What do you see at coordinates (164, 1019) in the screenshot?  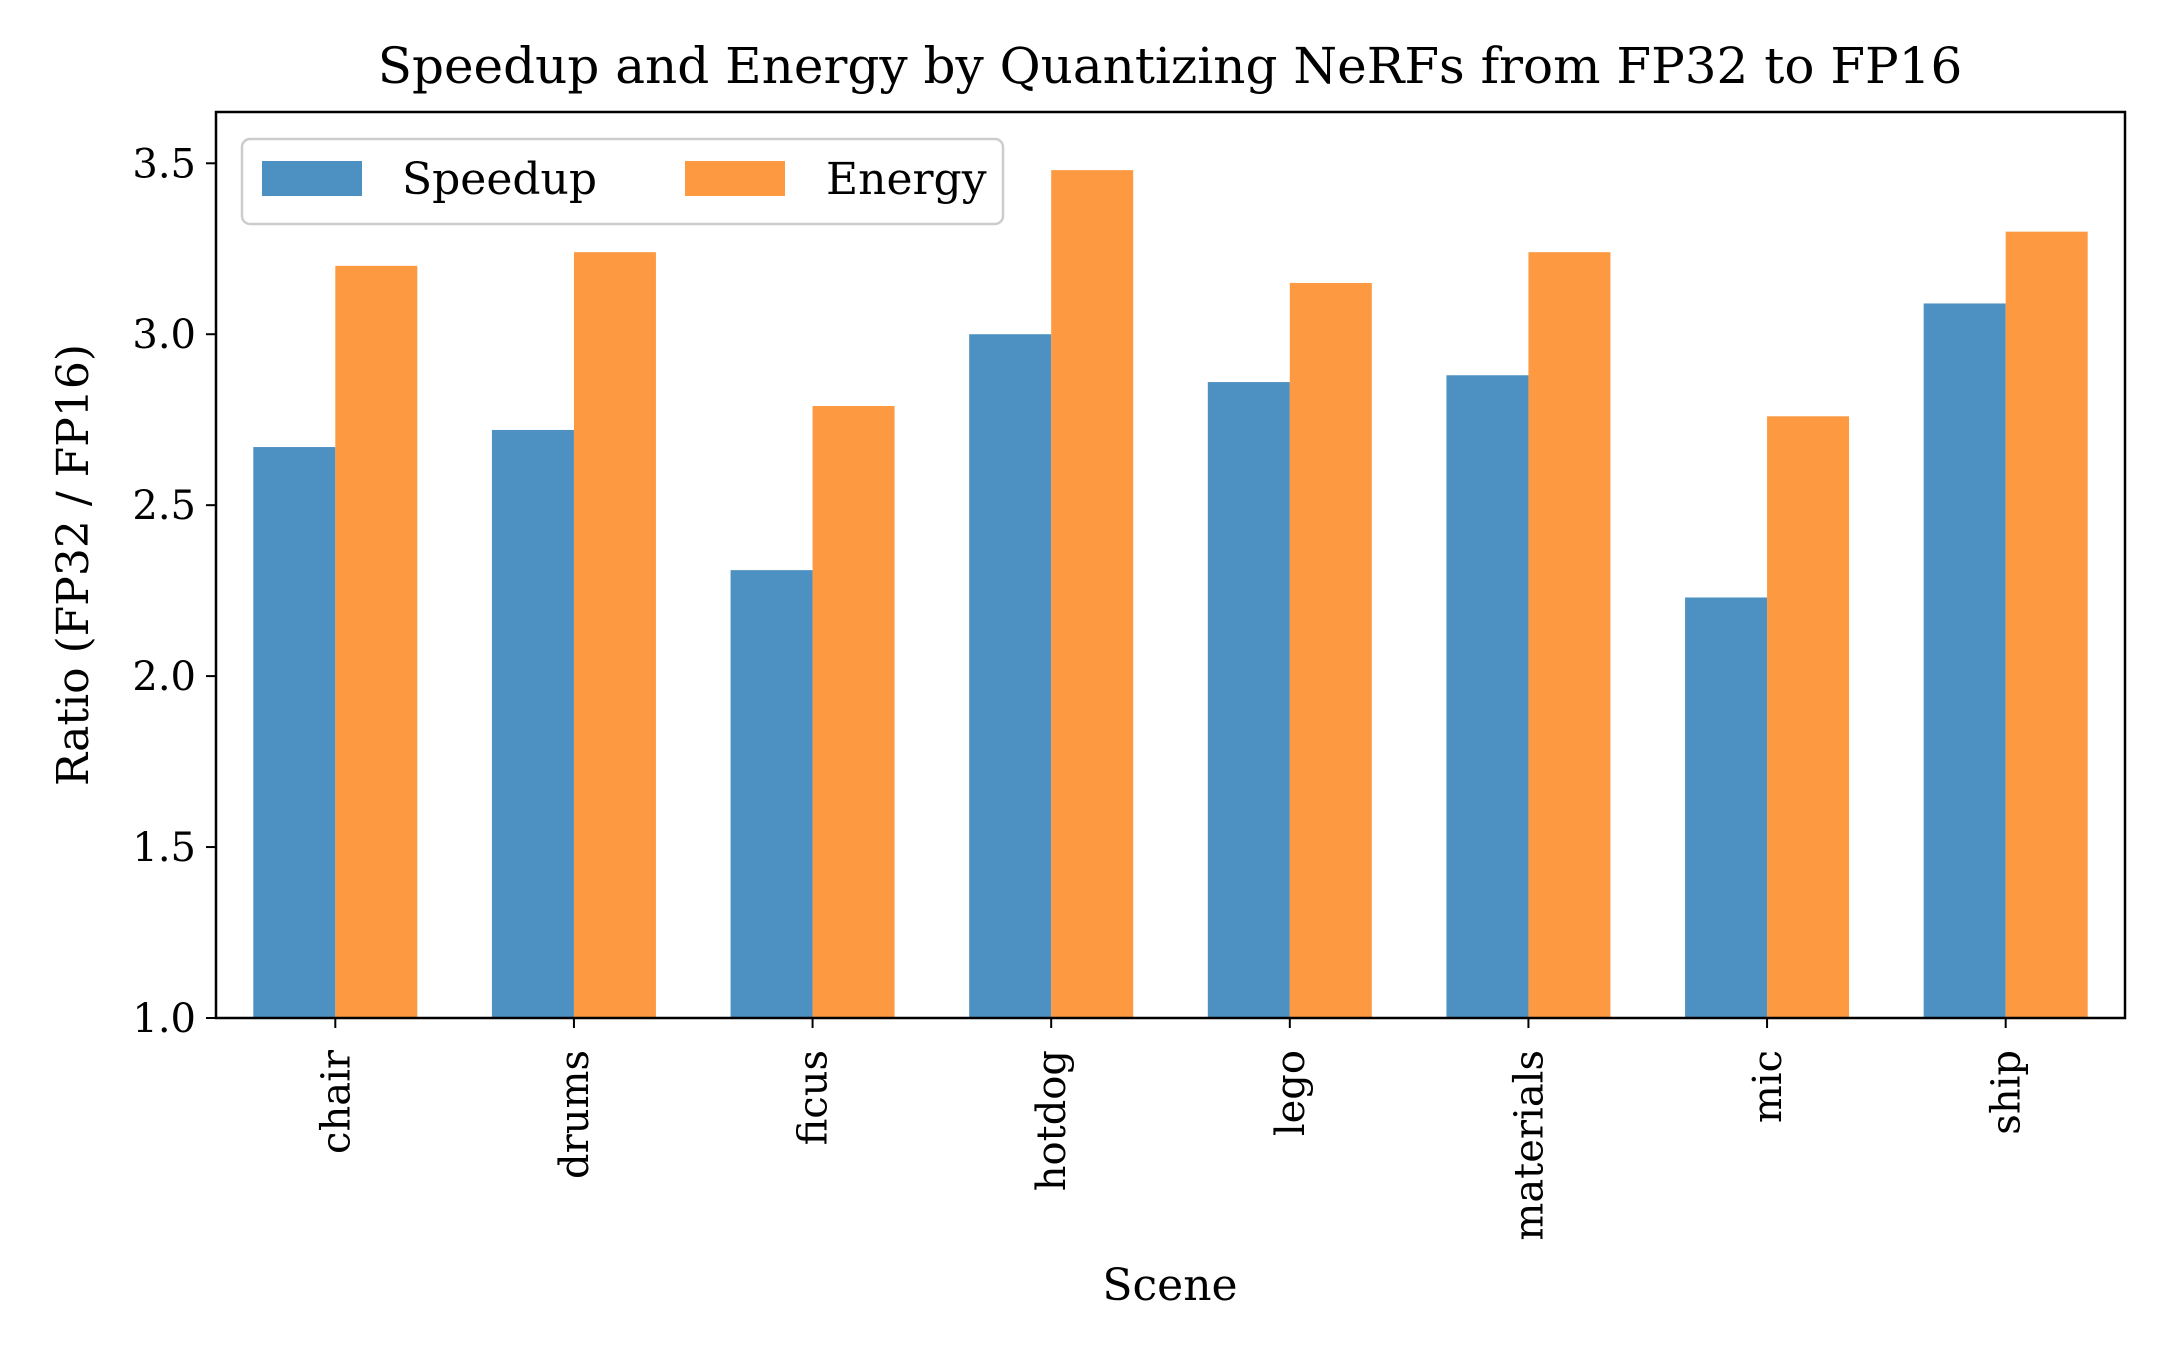 I see `y-tick-label: 1.0` at bounding box center [164, 1019].